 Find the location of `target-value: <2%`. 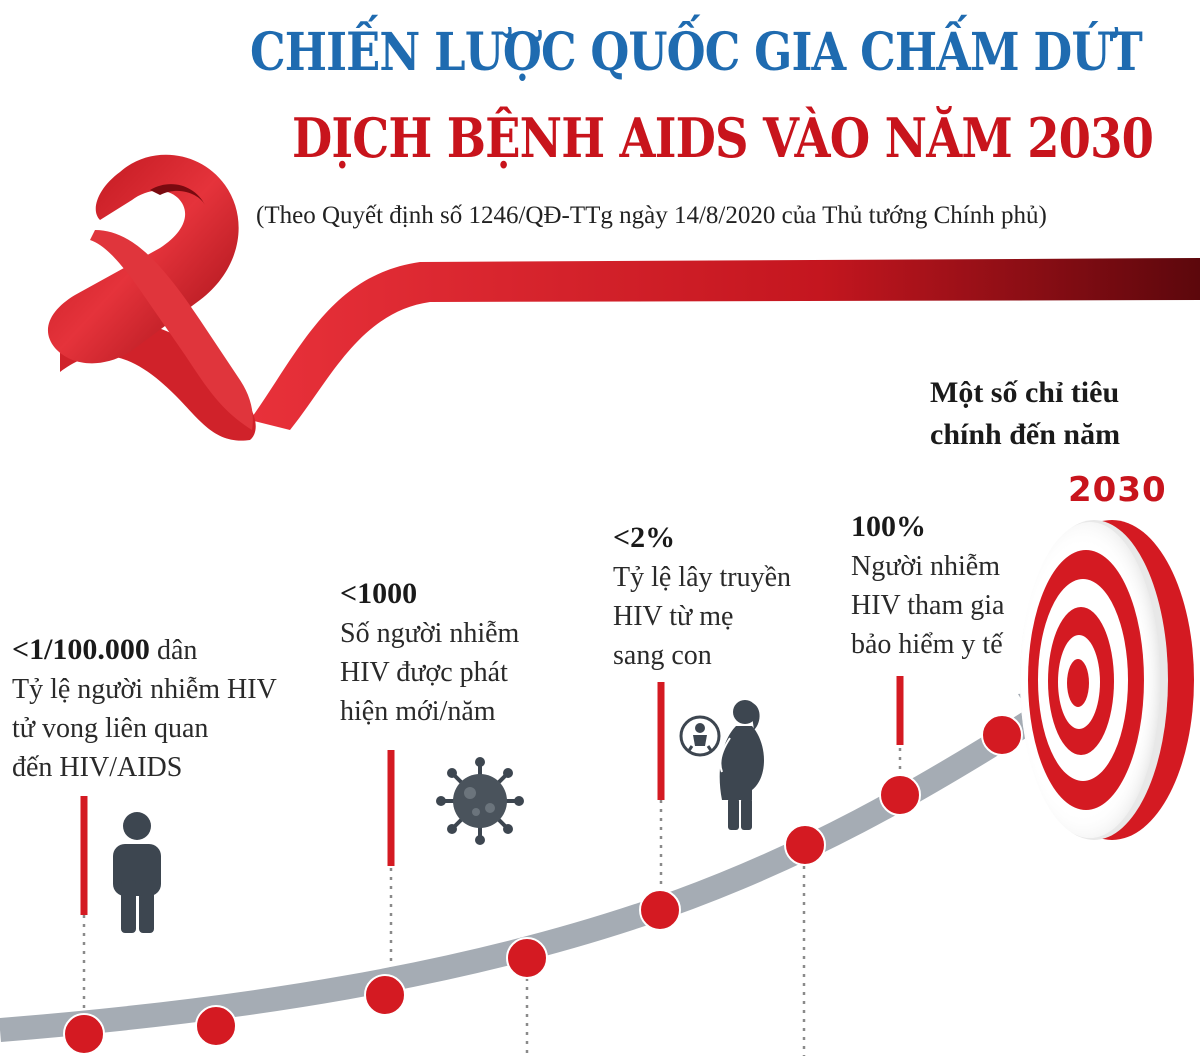

target-value: <2% is located at coordinates (644, 537).